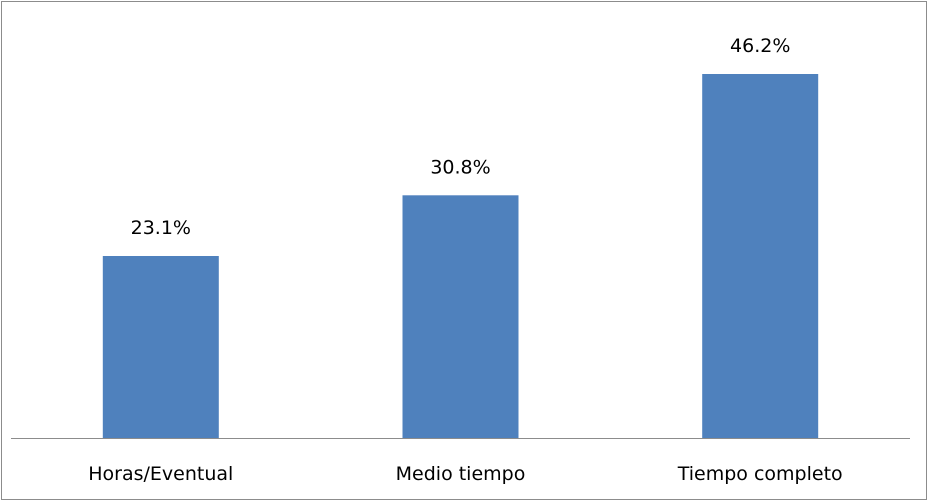 This screenshot has height=501, width=928. Describe the element at coordinates (760, 46) in the screenshot. I see `data-label-3: 46.2%` at that location.